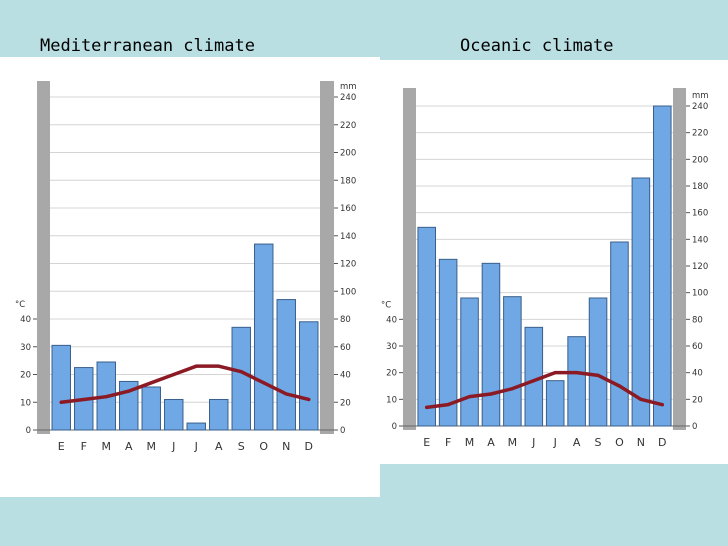 The height and width of the screenshot is (546, 728). Describe the element at coordinates (25, 320) in the screenshot. I see `mediterranean-temp-tick-label: 40` at that location.